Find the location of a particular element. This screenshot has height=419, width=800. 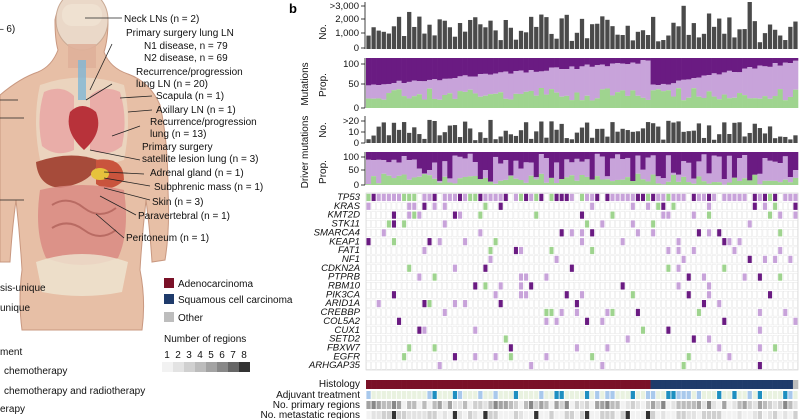

regions-scale-swatch is located at coordinates (233, 367).